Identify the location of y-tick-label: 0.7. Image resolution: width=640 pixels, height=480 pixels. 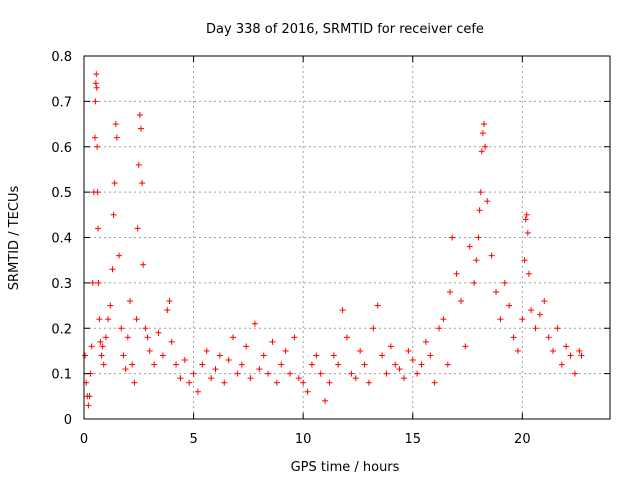
(61, 102).